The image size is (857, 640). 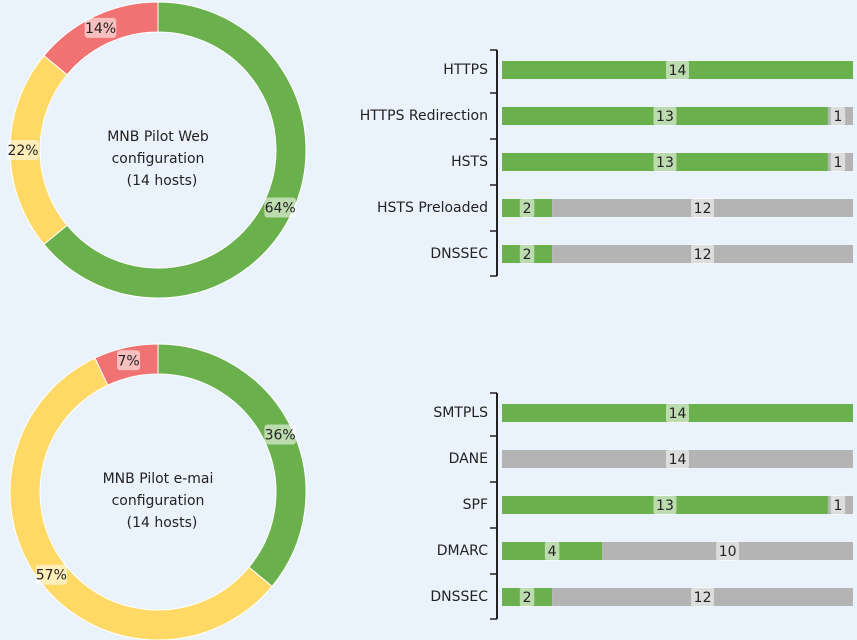 I want to click on data-label: 14%, so click(x=100, y=29).